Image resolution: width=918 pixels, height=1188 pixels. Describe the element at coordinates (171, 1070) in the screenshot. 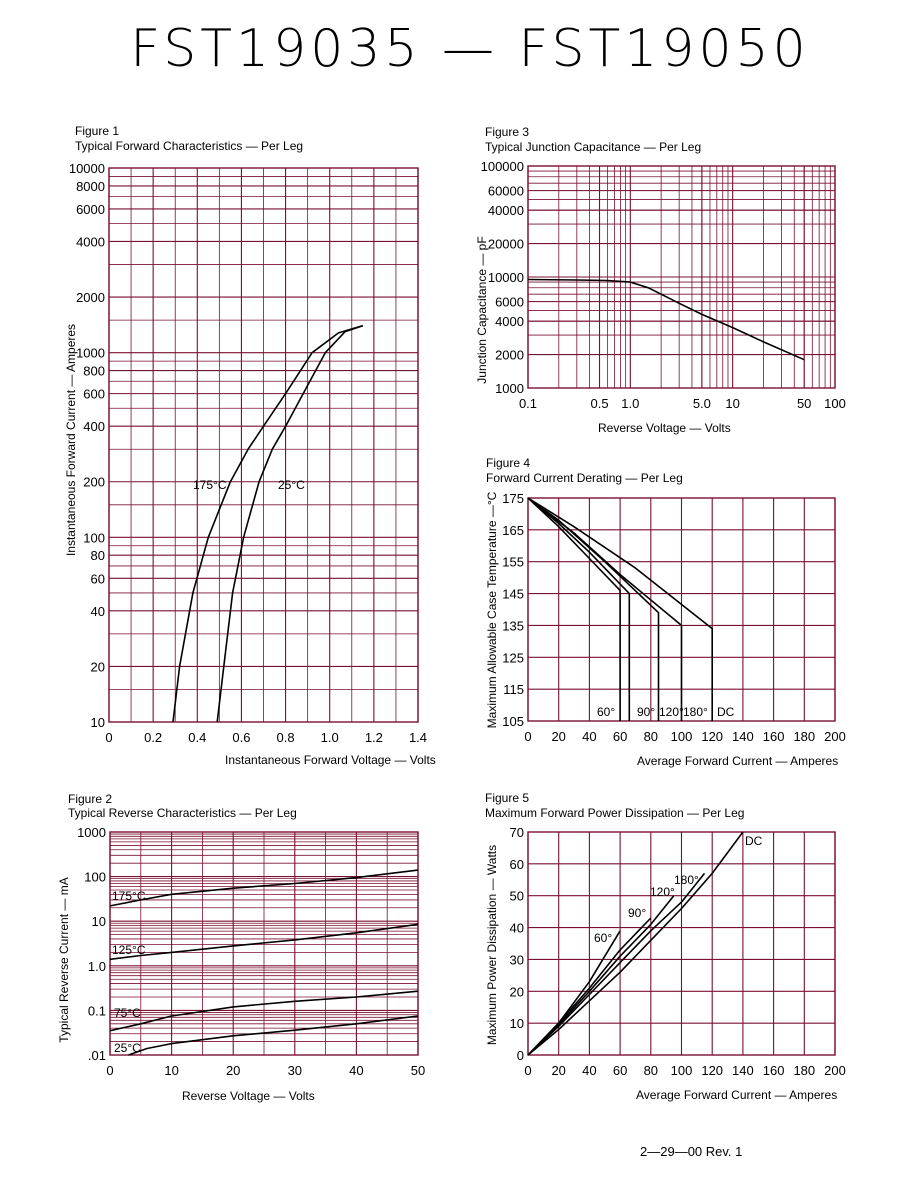

I see `x-tick-label: 10` at that location.